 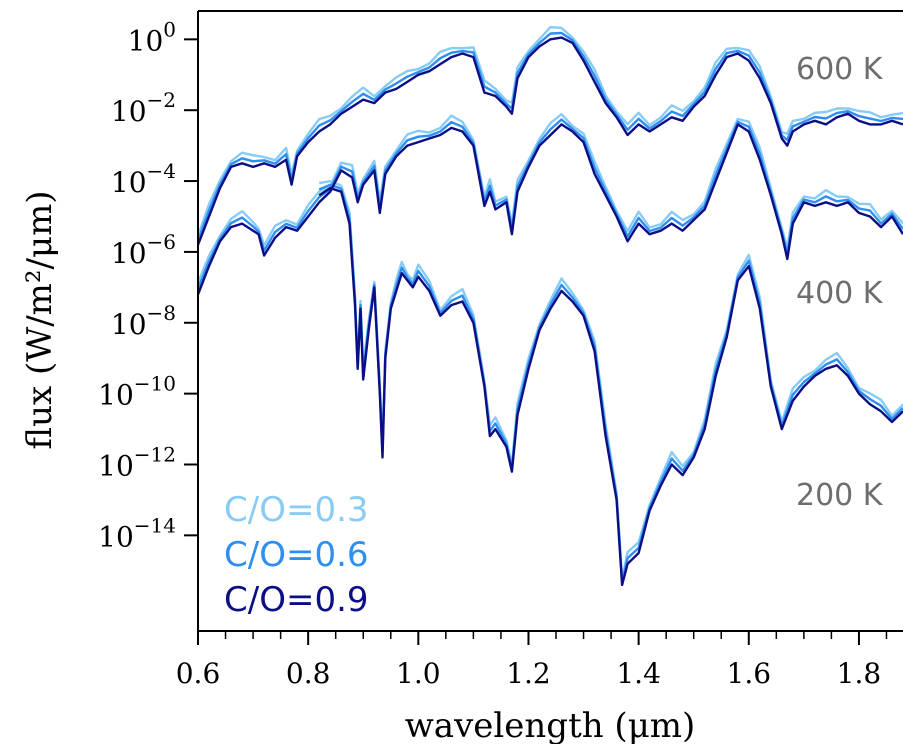 I want to click on legend-entry-co-0-3: C/O=0.3, so click(x=296, y=510).